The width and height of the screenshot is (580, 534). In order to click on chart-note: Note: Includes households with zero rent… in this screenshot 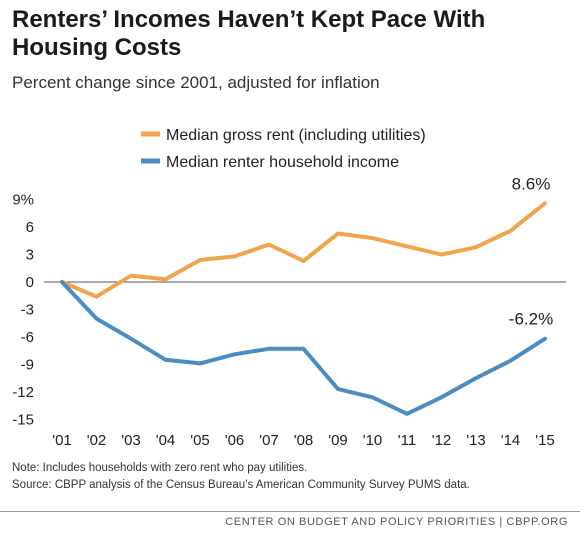, I will do `click(160, 468)`.